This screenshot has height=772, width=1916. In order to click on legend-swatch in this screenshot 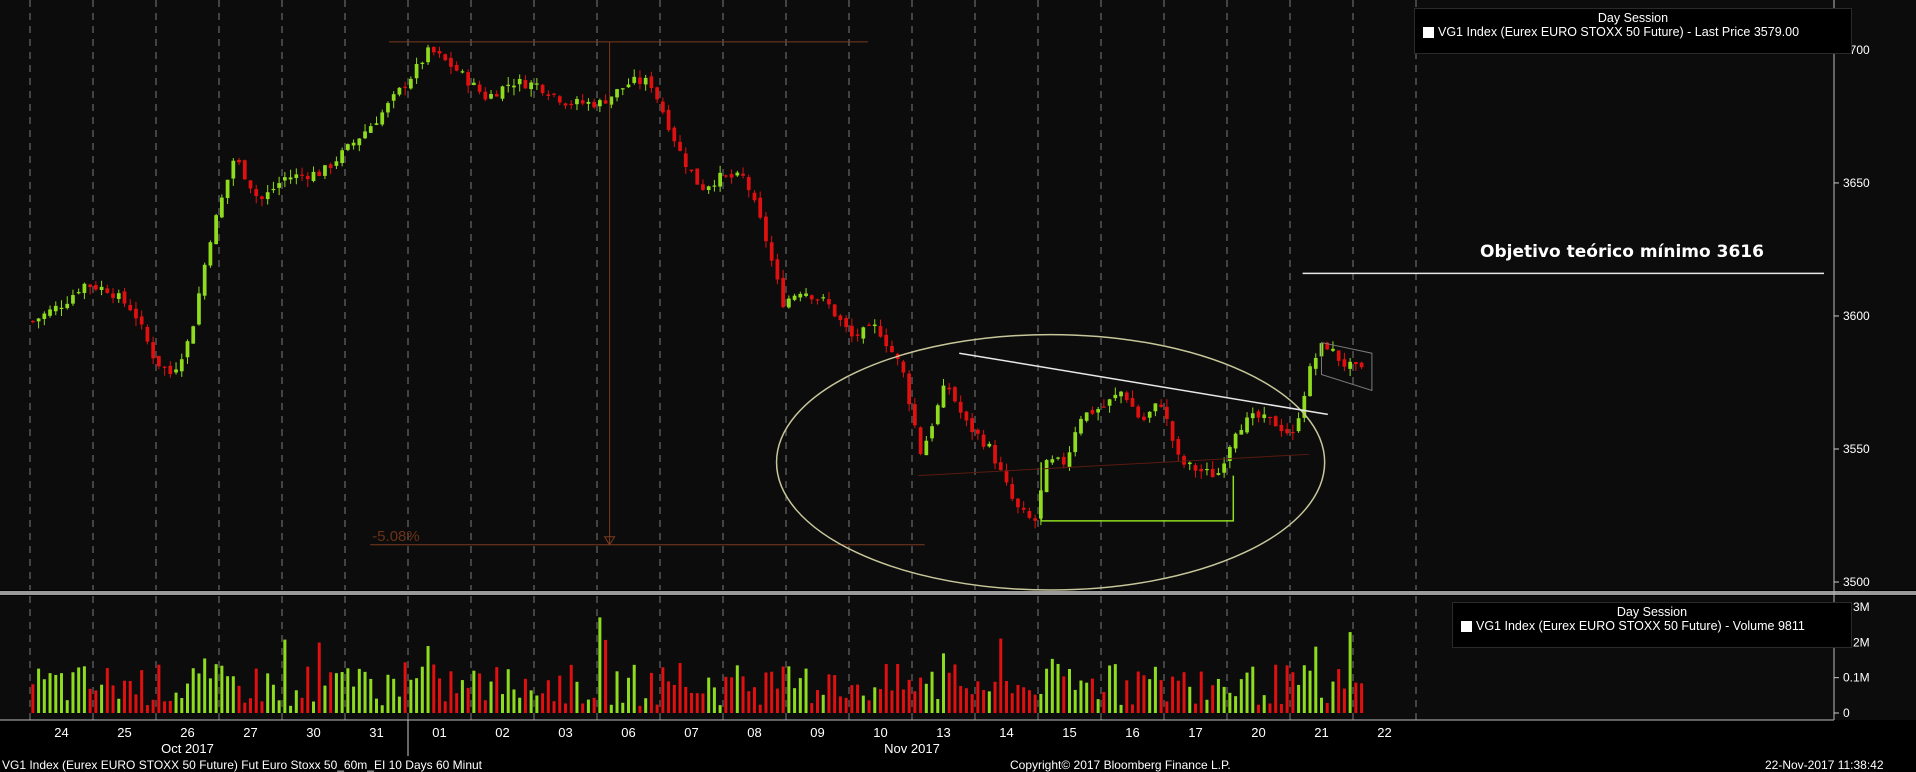, I will do `click(1466, 626)`.